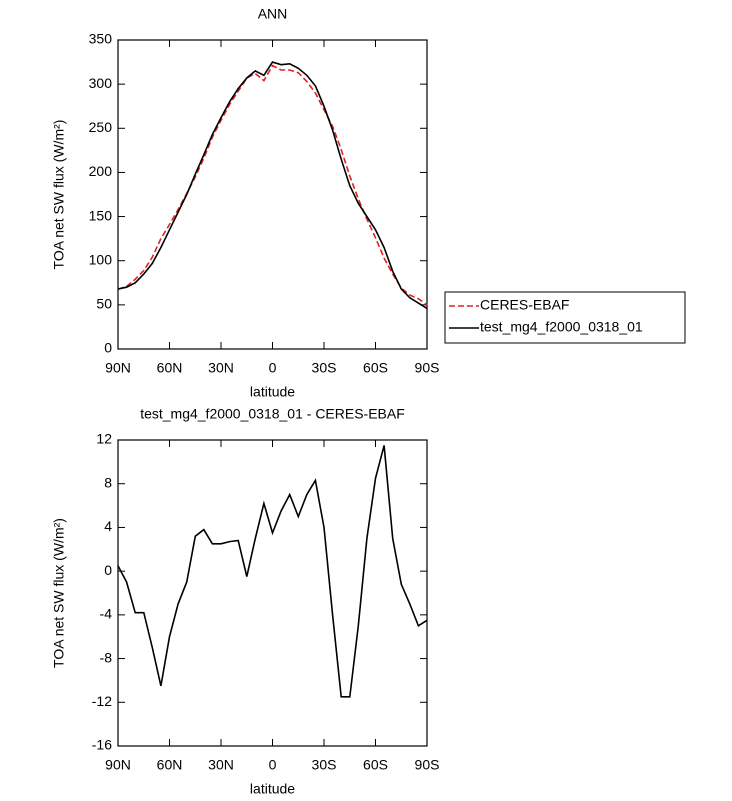  What do you see at coordinates (102, 701) in the screenshot?
I see `y-tick-label: -12` at bounding box center [102, 701].